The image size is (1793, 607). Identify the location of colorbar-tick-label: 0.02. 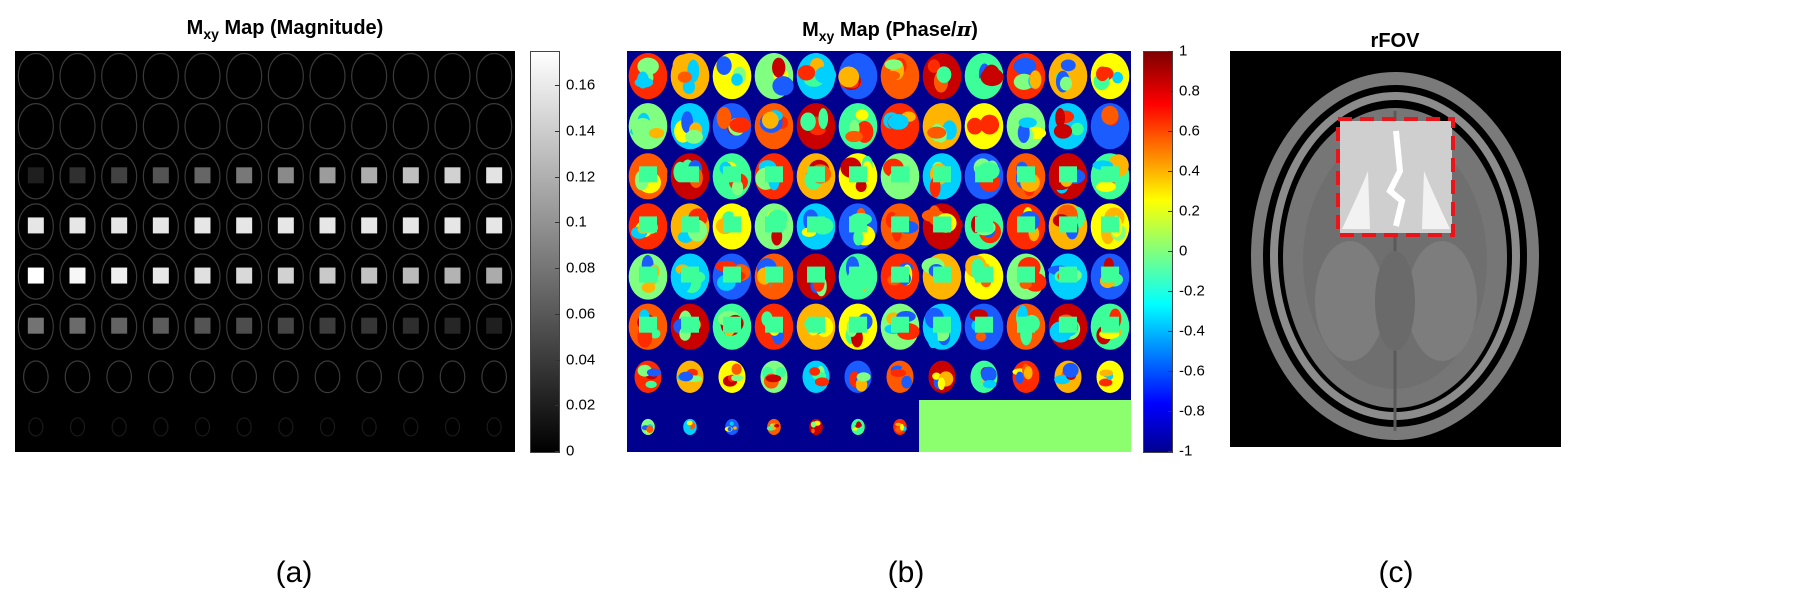
(581, 405).